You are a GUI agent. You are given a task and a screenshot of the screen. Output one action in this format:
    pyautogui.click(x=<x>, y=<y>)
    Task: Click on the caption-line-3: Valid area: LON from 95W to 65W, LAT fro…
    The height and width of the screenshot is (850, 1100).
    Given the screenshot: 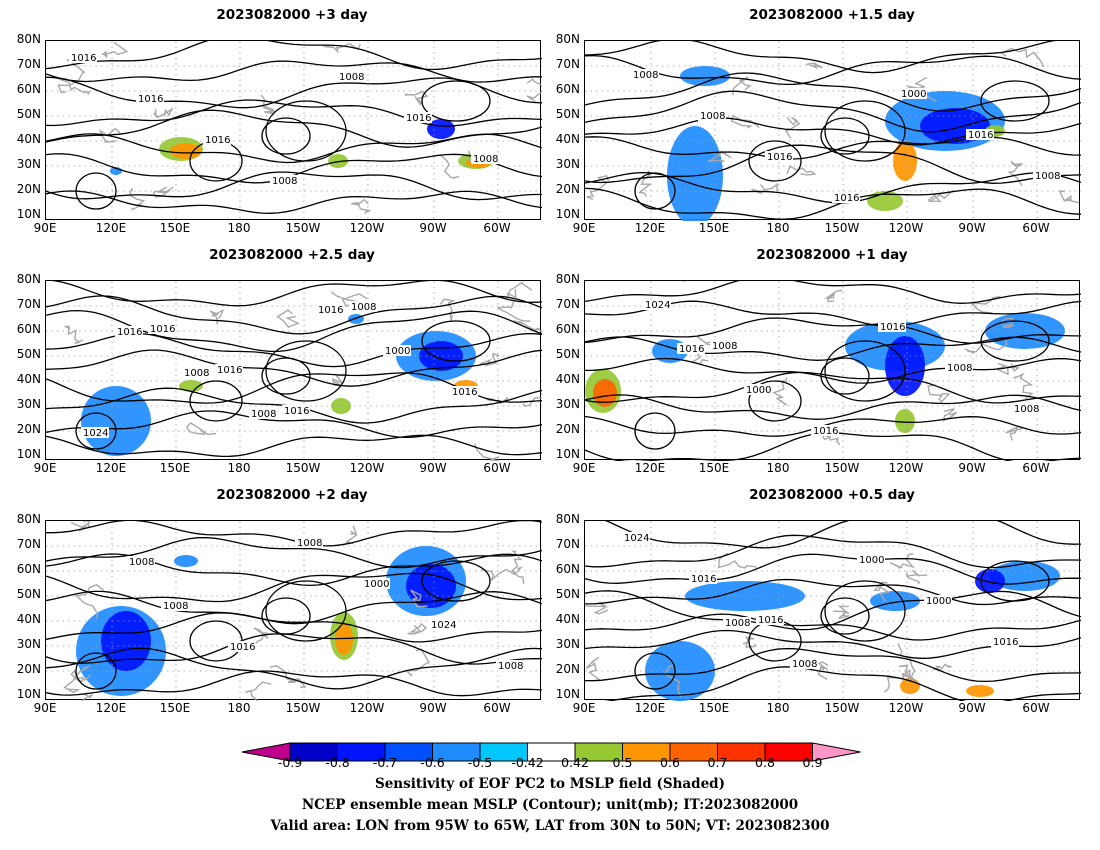 What is the action you would take?
    pyautogui.click(x=550, y=826)
    